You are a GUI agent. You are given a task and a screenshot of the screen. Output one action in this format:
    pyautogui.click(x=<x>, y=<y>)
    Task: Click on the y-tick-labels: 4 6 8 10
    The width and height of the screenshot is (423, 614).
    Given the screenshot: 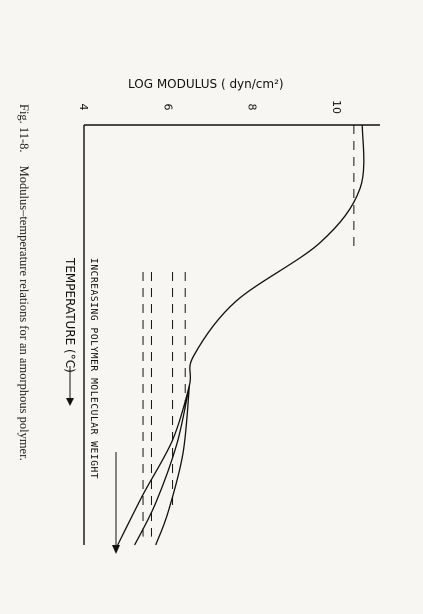 What is the action you would take?
    pyautogui.click(x=210, y=107)
    